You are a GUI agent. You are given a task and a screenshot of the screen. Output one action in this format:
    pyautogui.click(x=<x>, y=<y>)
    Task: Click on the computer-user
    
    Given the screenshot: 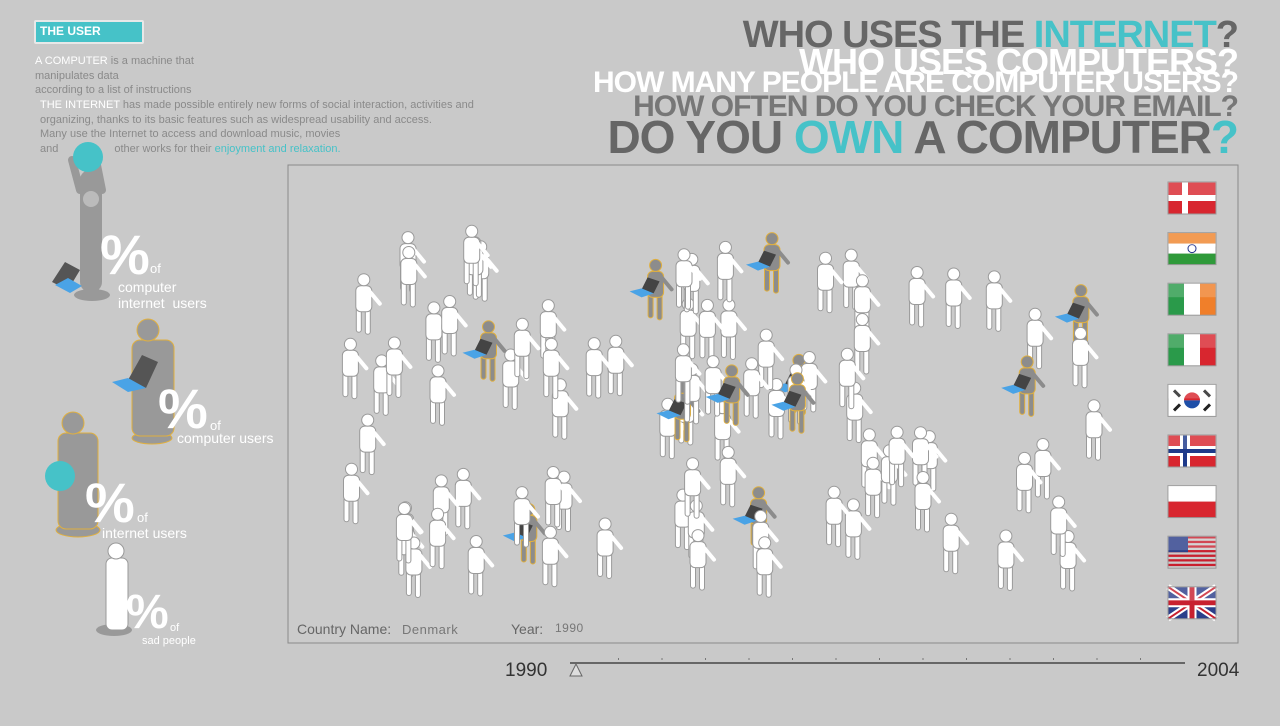 What is the action you would take?
    pyautogui.click(x=727, y=395)
    